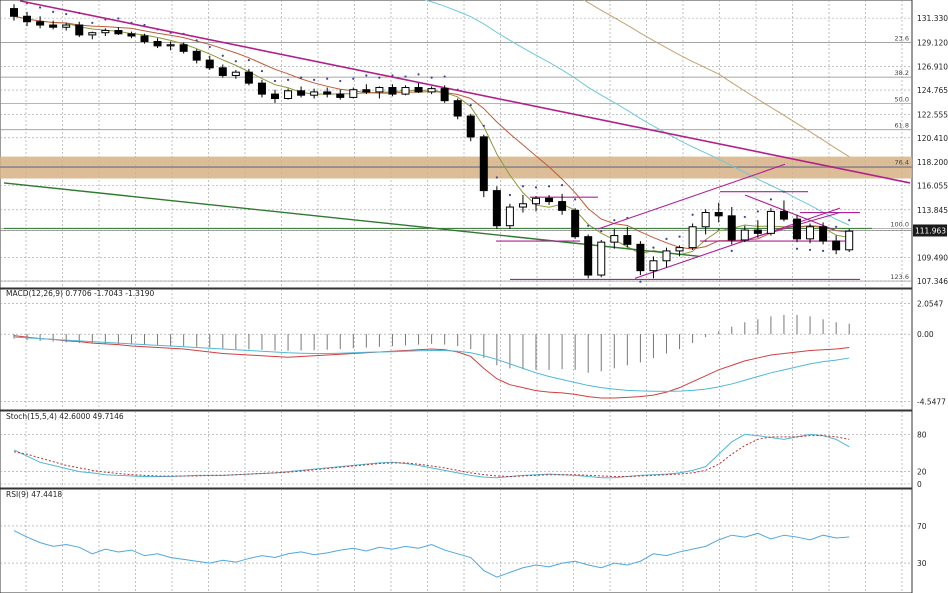  What do you see at coordinates (922, 472) in the screenshot?
I see `stoch-tick-label: 20` at bounding box center [922, 472].